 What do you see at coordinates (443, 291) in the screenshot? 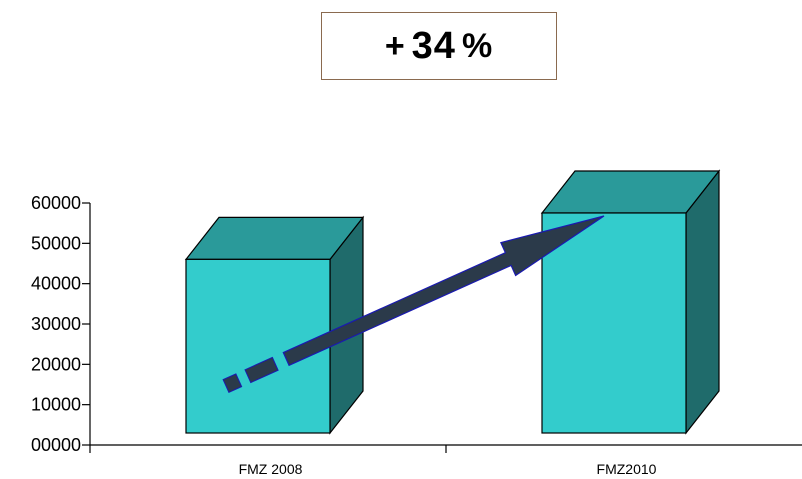
I see `arrow-shaft` at bounding box center [443, 291].